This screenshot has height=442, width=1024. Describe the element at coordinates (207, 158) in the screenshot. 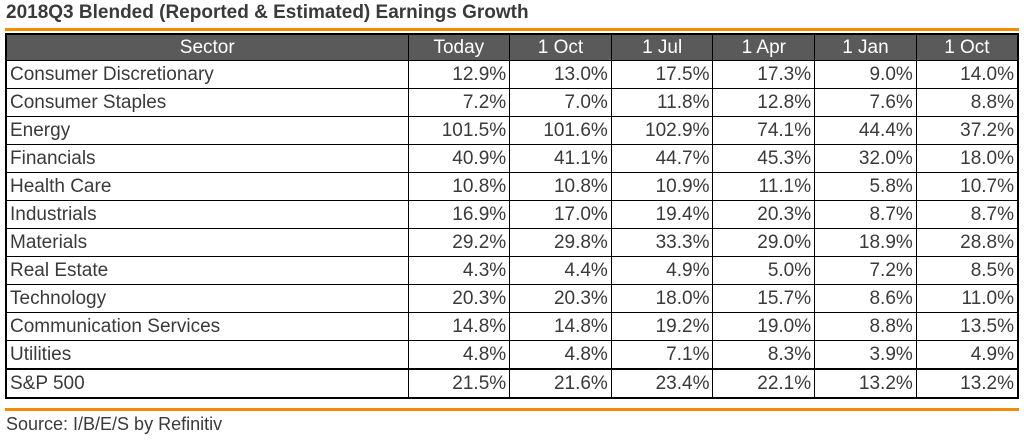

I see `sector-cell: Financials` at that location.